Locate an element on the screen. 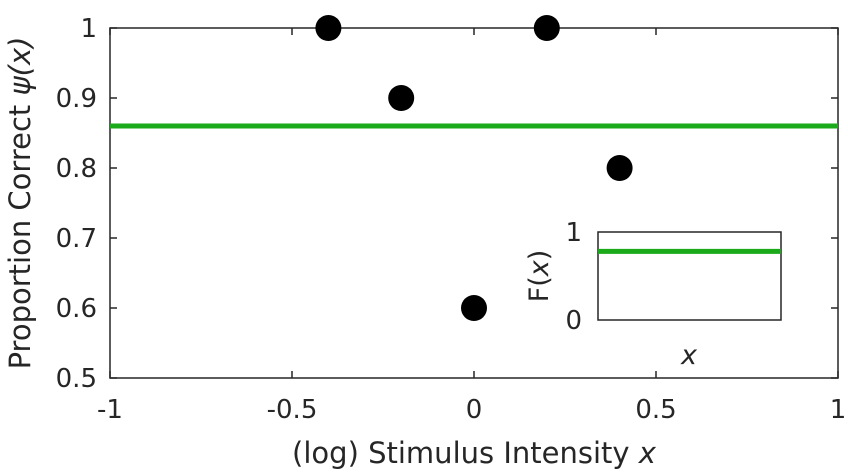 The image size is (848, 472). inset-y-tick-label: 0 is located at coordinates (573, 321).